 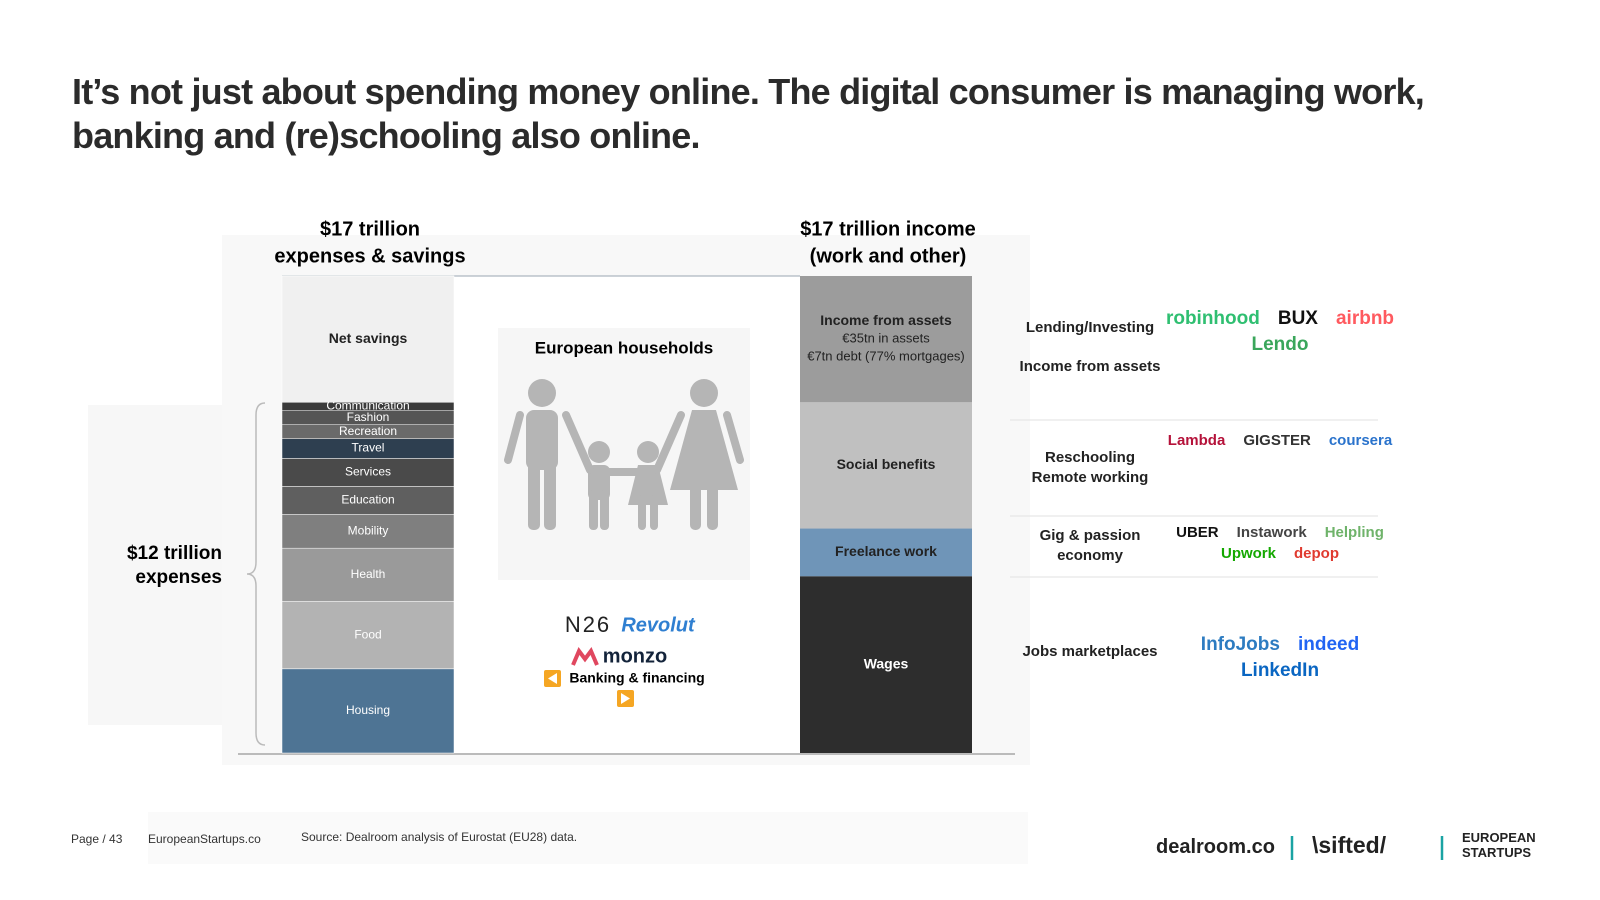 I want to click on segment-label: Services, so click(x=368, y=472).